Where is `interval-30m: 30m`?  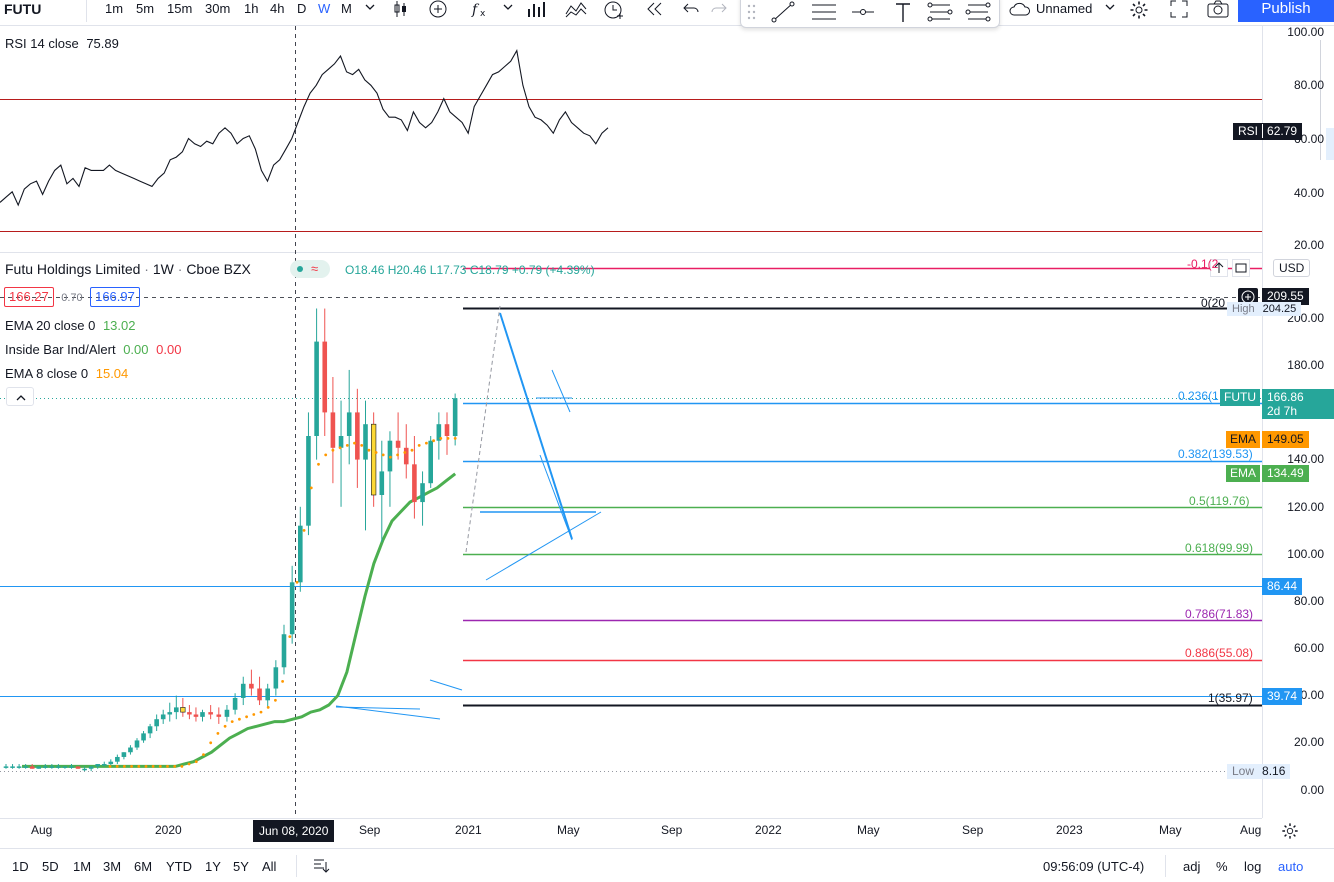
interval-30m: 30m is located at coordinates (218, 8).